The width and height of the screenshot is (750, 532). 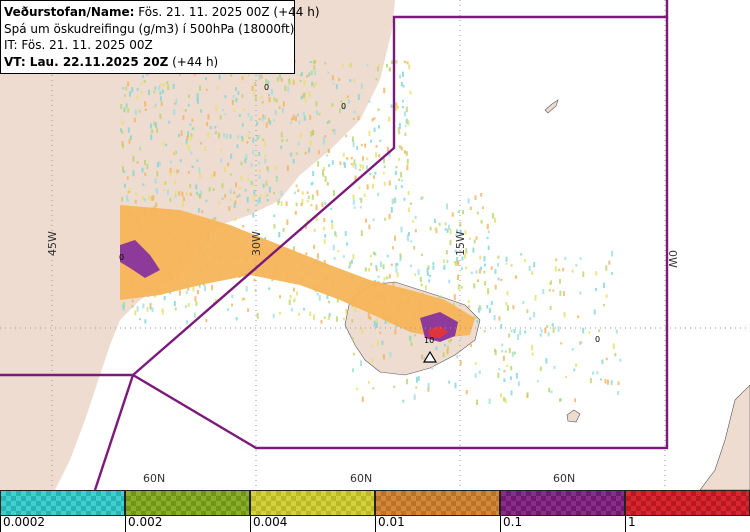 What do you see at coordinates (121, 257) in the screenshot?
I see `contour-label-0-c: 0` at bounding box center [121, 257].